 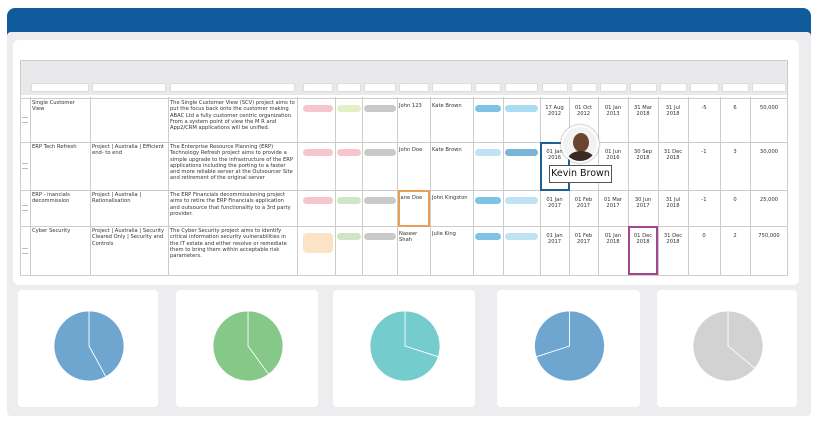 What do you see at coordinates (580, 174) in the screenshot?
I see `tooltip: Kevin Brown` at bounding box center [580, 174].